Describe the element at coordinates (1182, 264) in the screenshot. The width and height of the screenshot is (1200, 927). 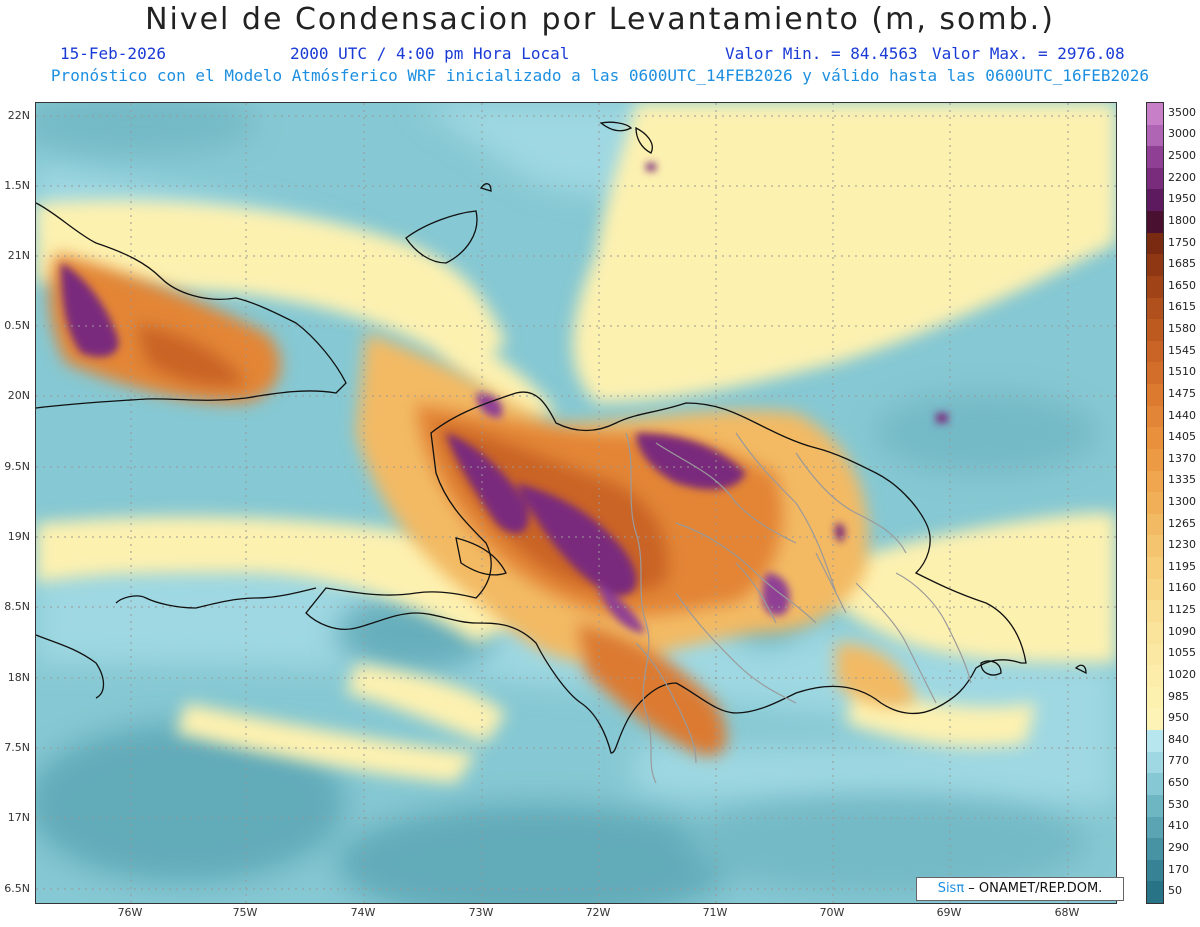
I see `colorbar-label: 1685` at that location.